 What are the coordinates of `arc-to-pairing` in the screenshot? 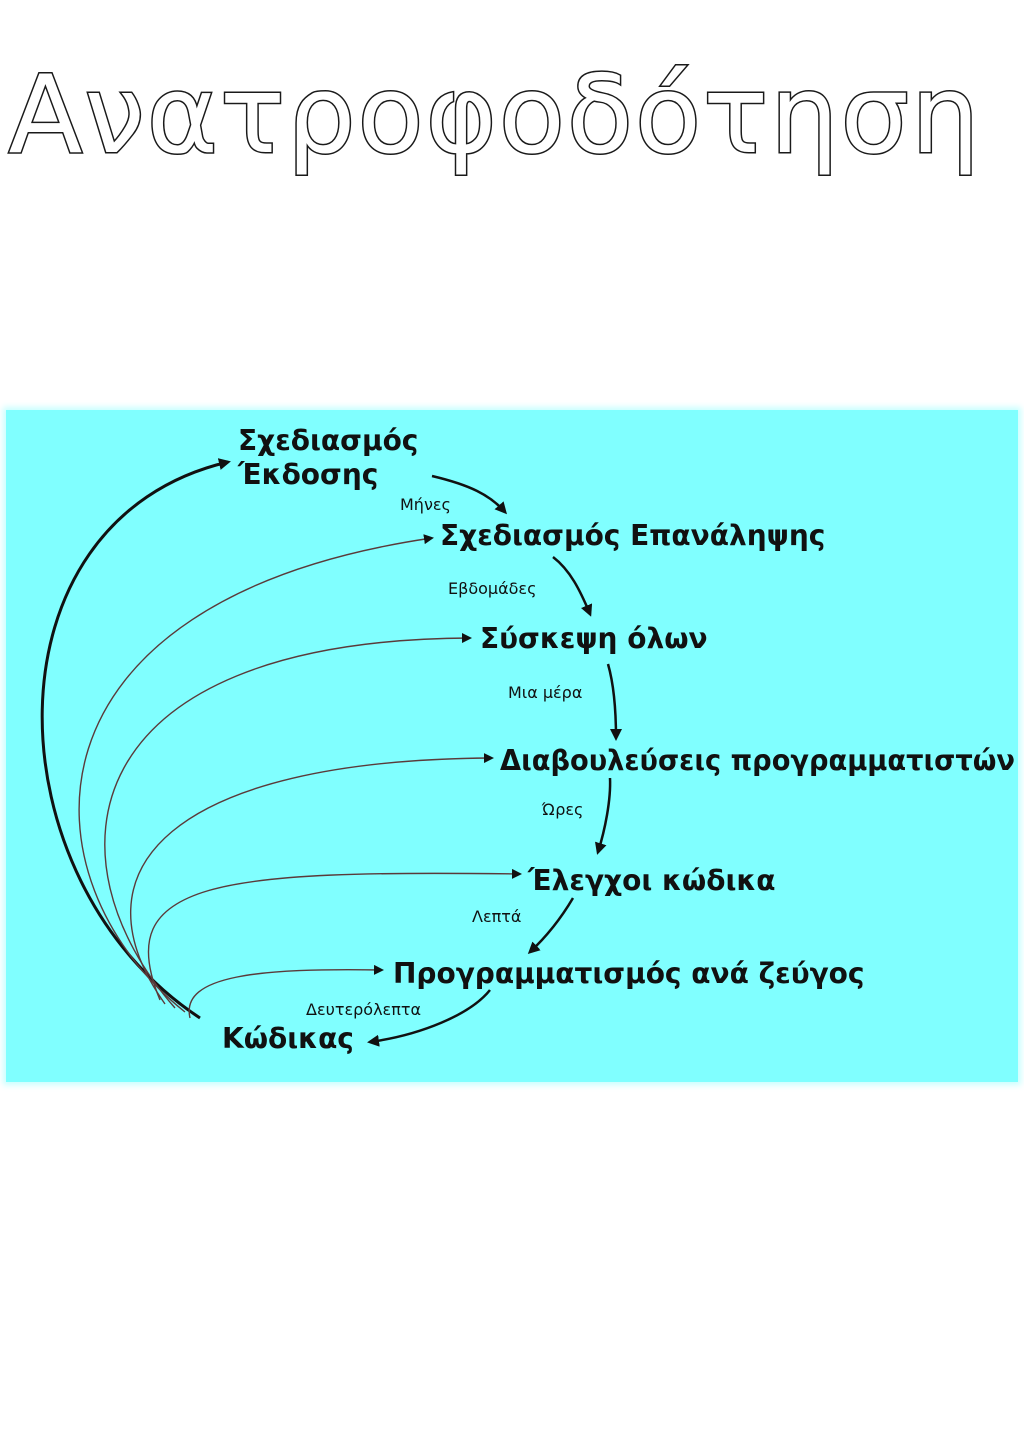 It's located at (286, 991).